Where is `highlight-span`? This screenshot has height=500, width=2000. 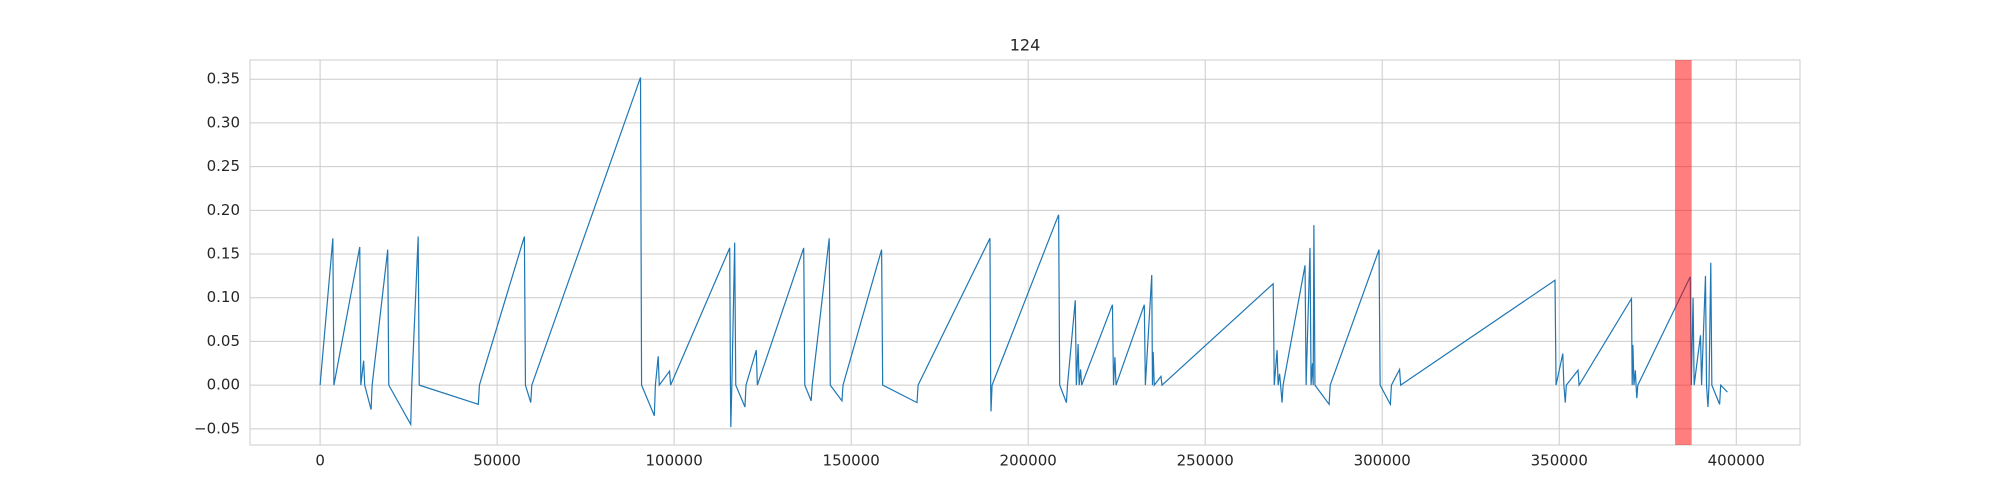
highlight-span is located at coordinates (1683, 252).